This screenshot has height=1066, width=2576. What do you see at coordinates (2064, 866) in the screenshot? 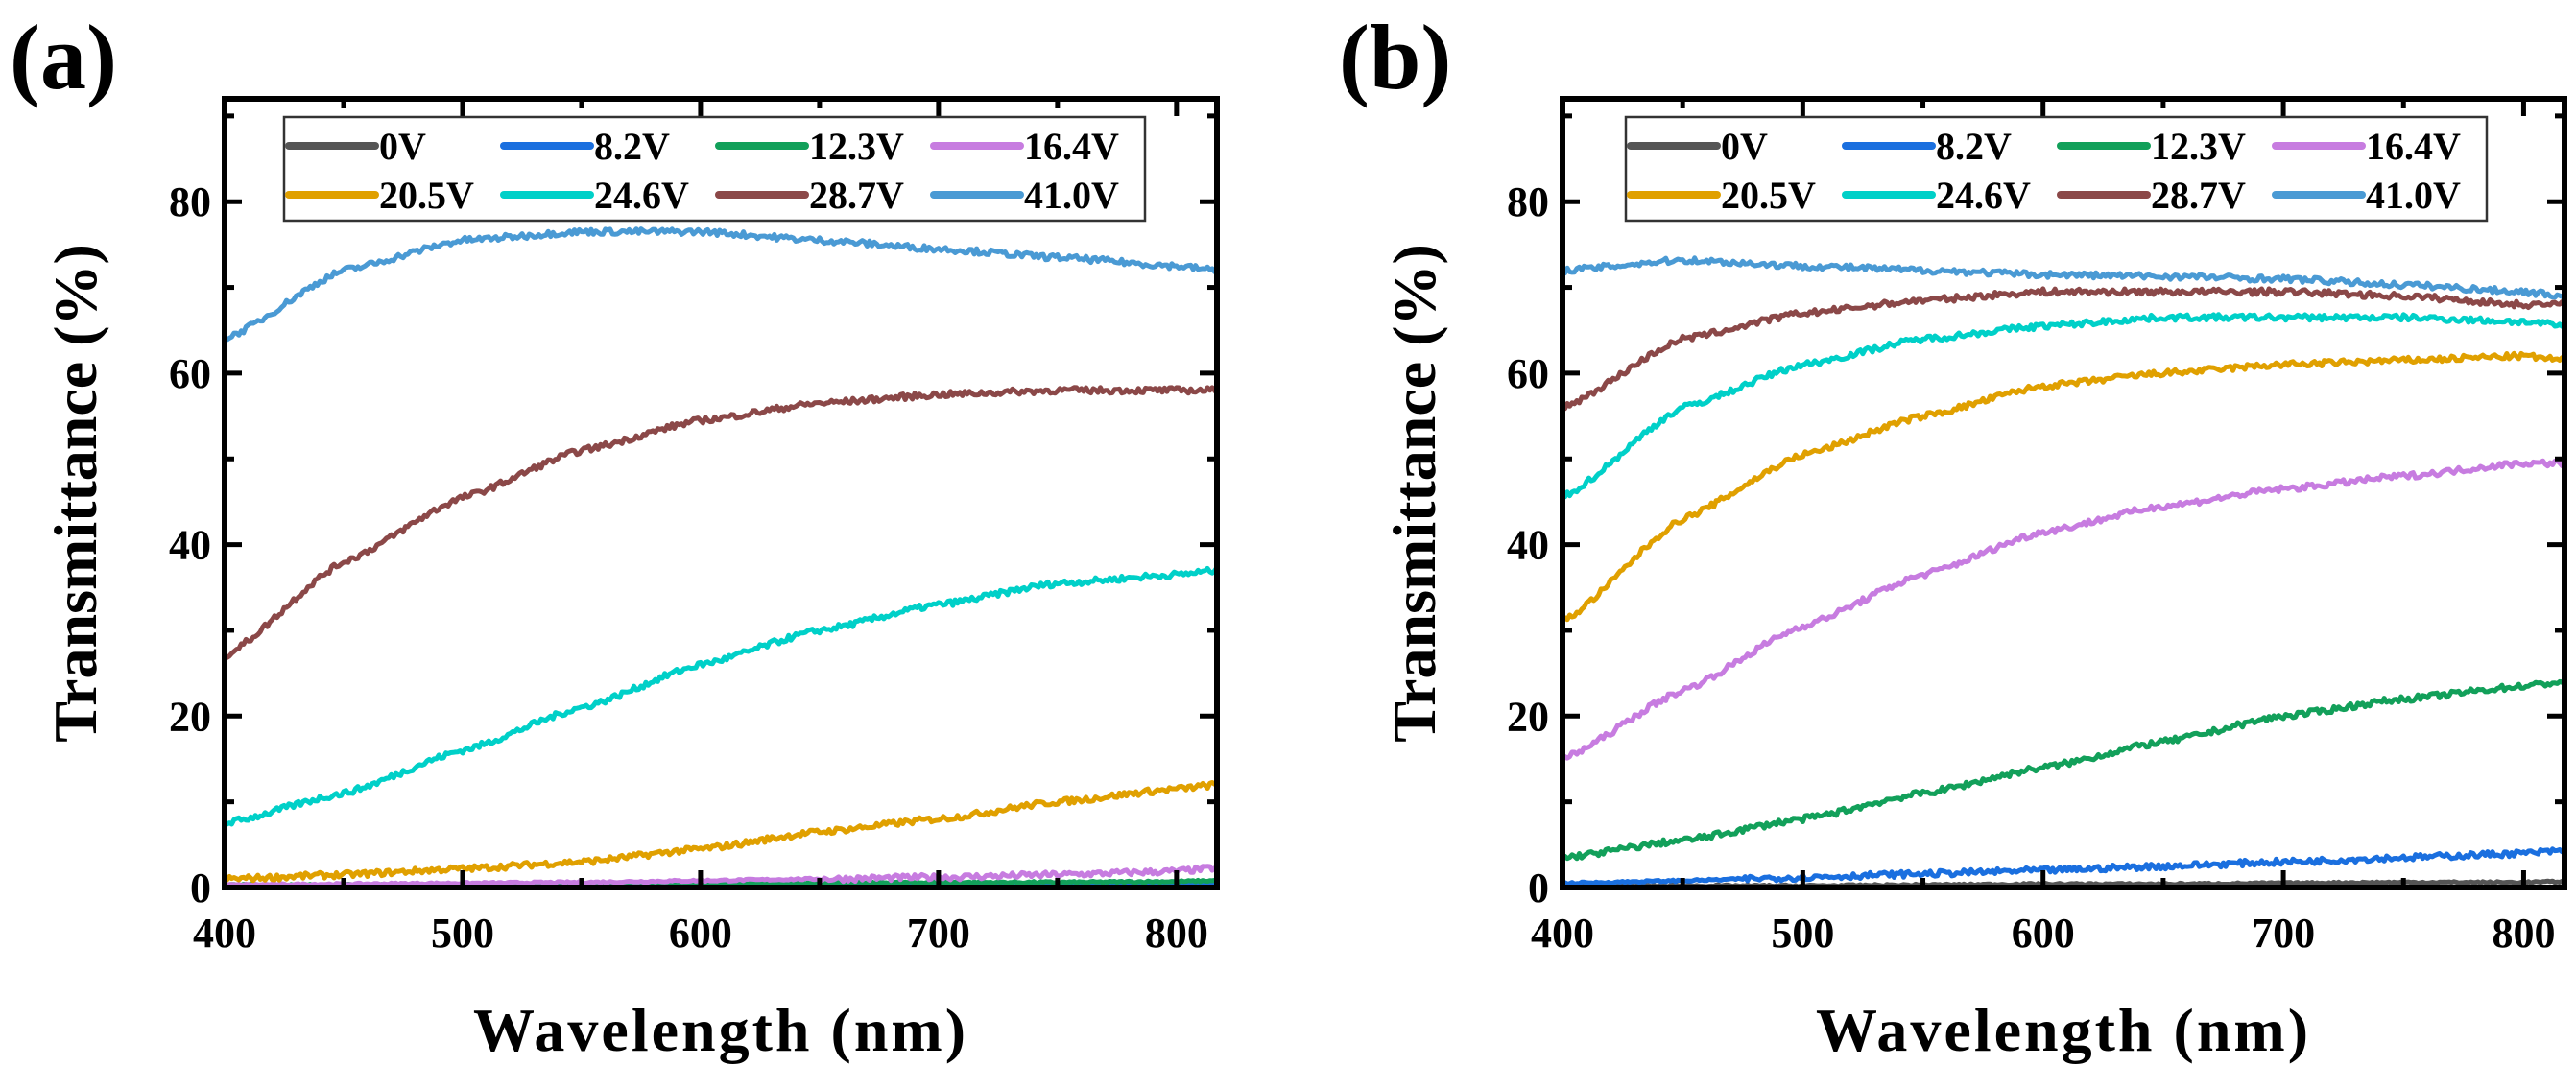
I see `series-line-8.2V` at bounding box center [2064, 866].